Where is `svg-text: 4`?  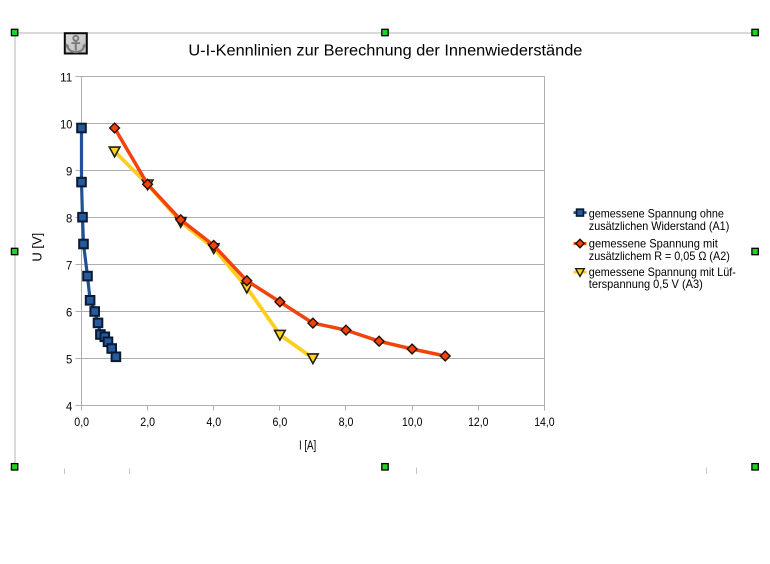
svg-text: 4 is located at coordinates (69, 406).